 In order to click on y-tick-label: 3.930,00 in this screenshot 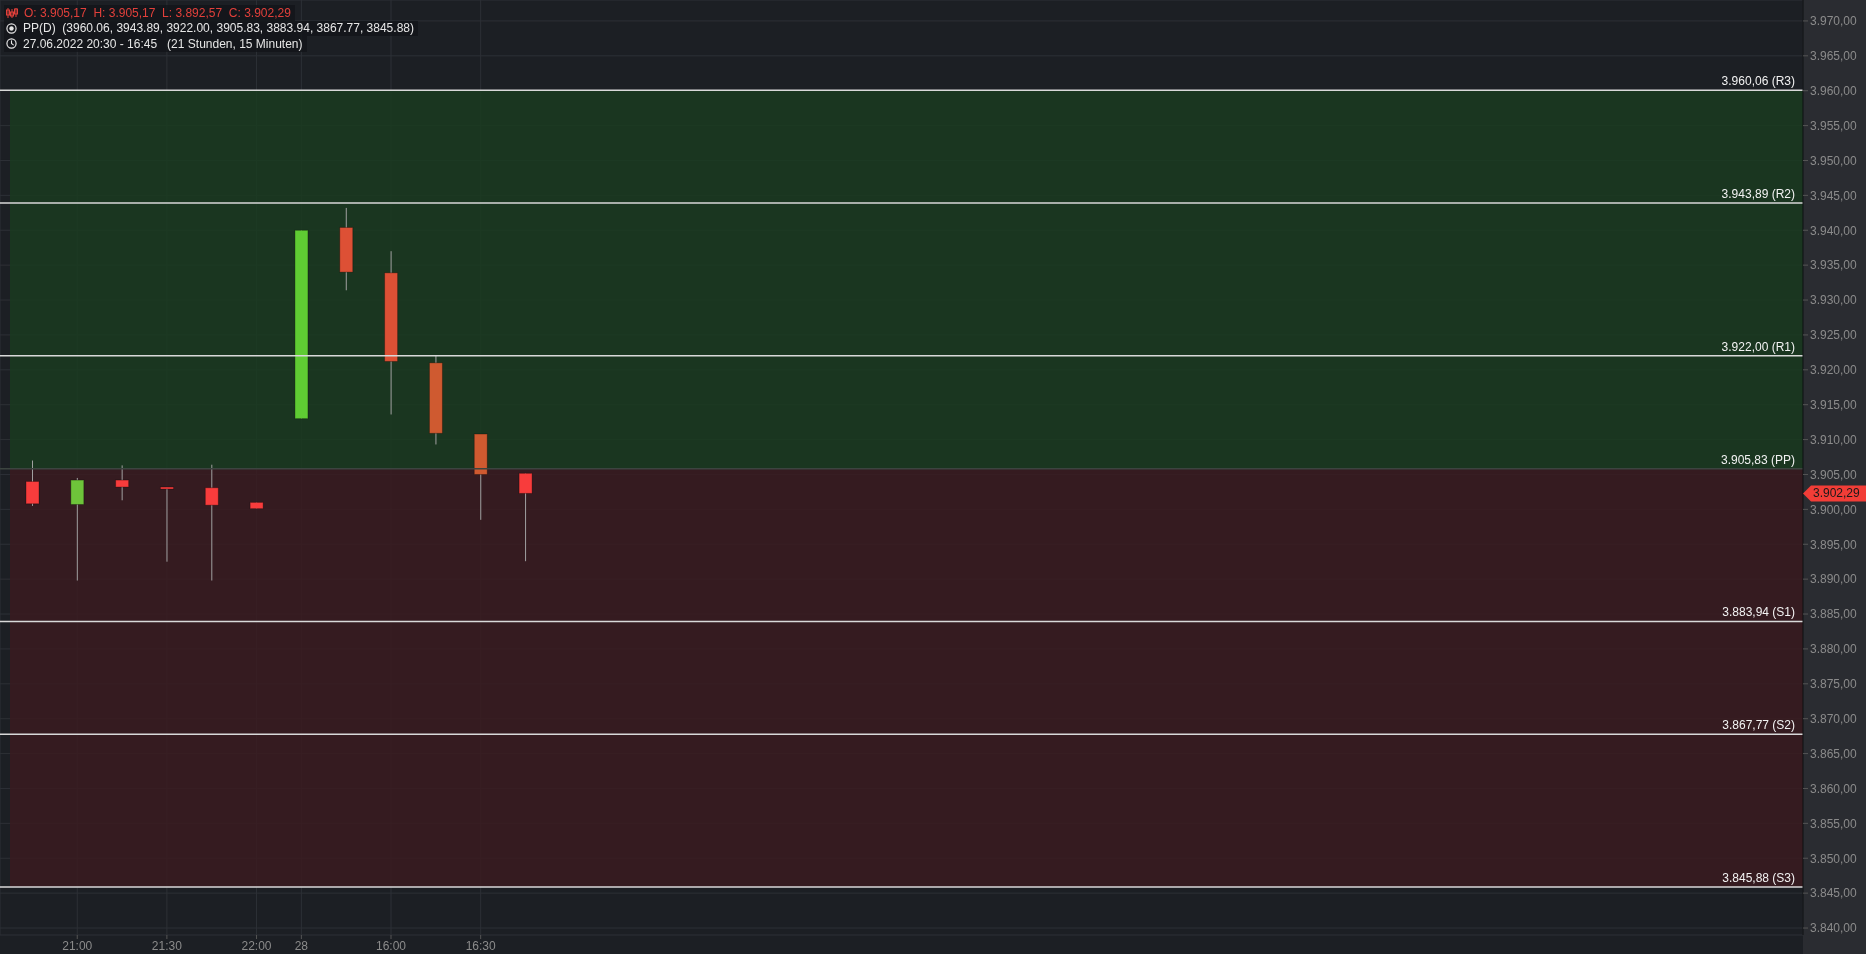, I will do `click(1834, 300)`.